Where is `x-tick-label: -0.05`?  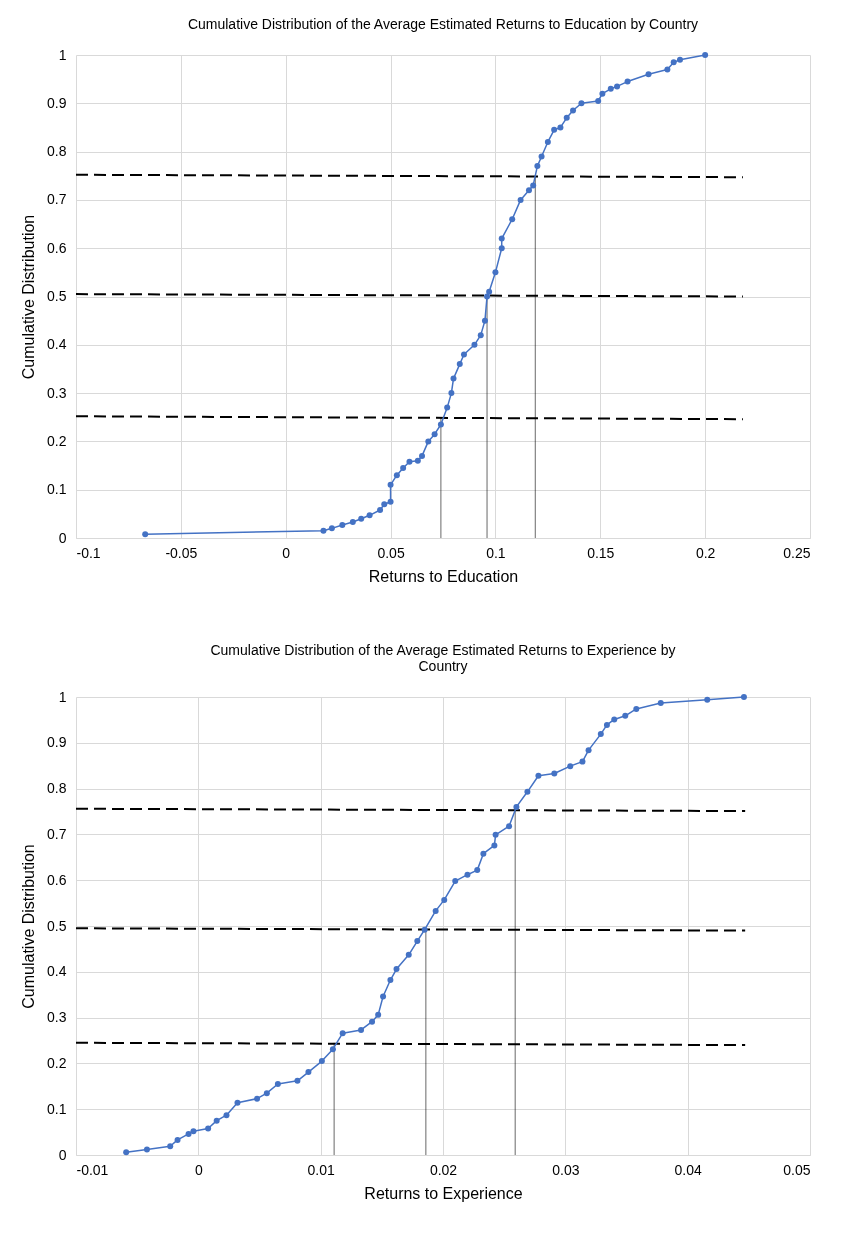 x-tick-label: -0.05 is located at coordinates (181, 552).